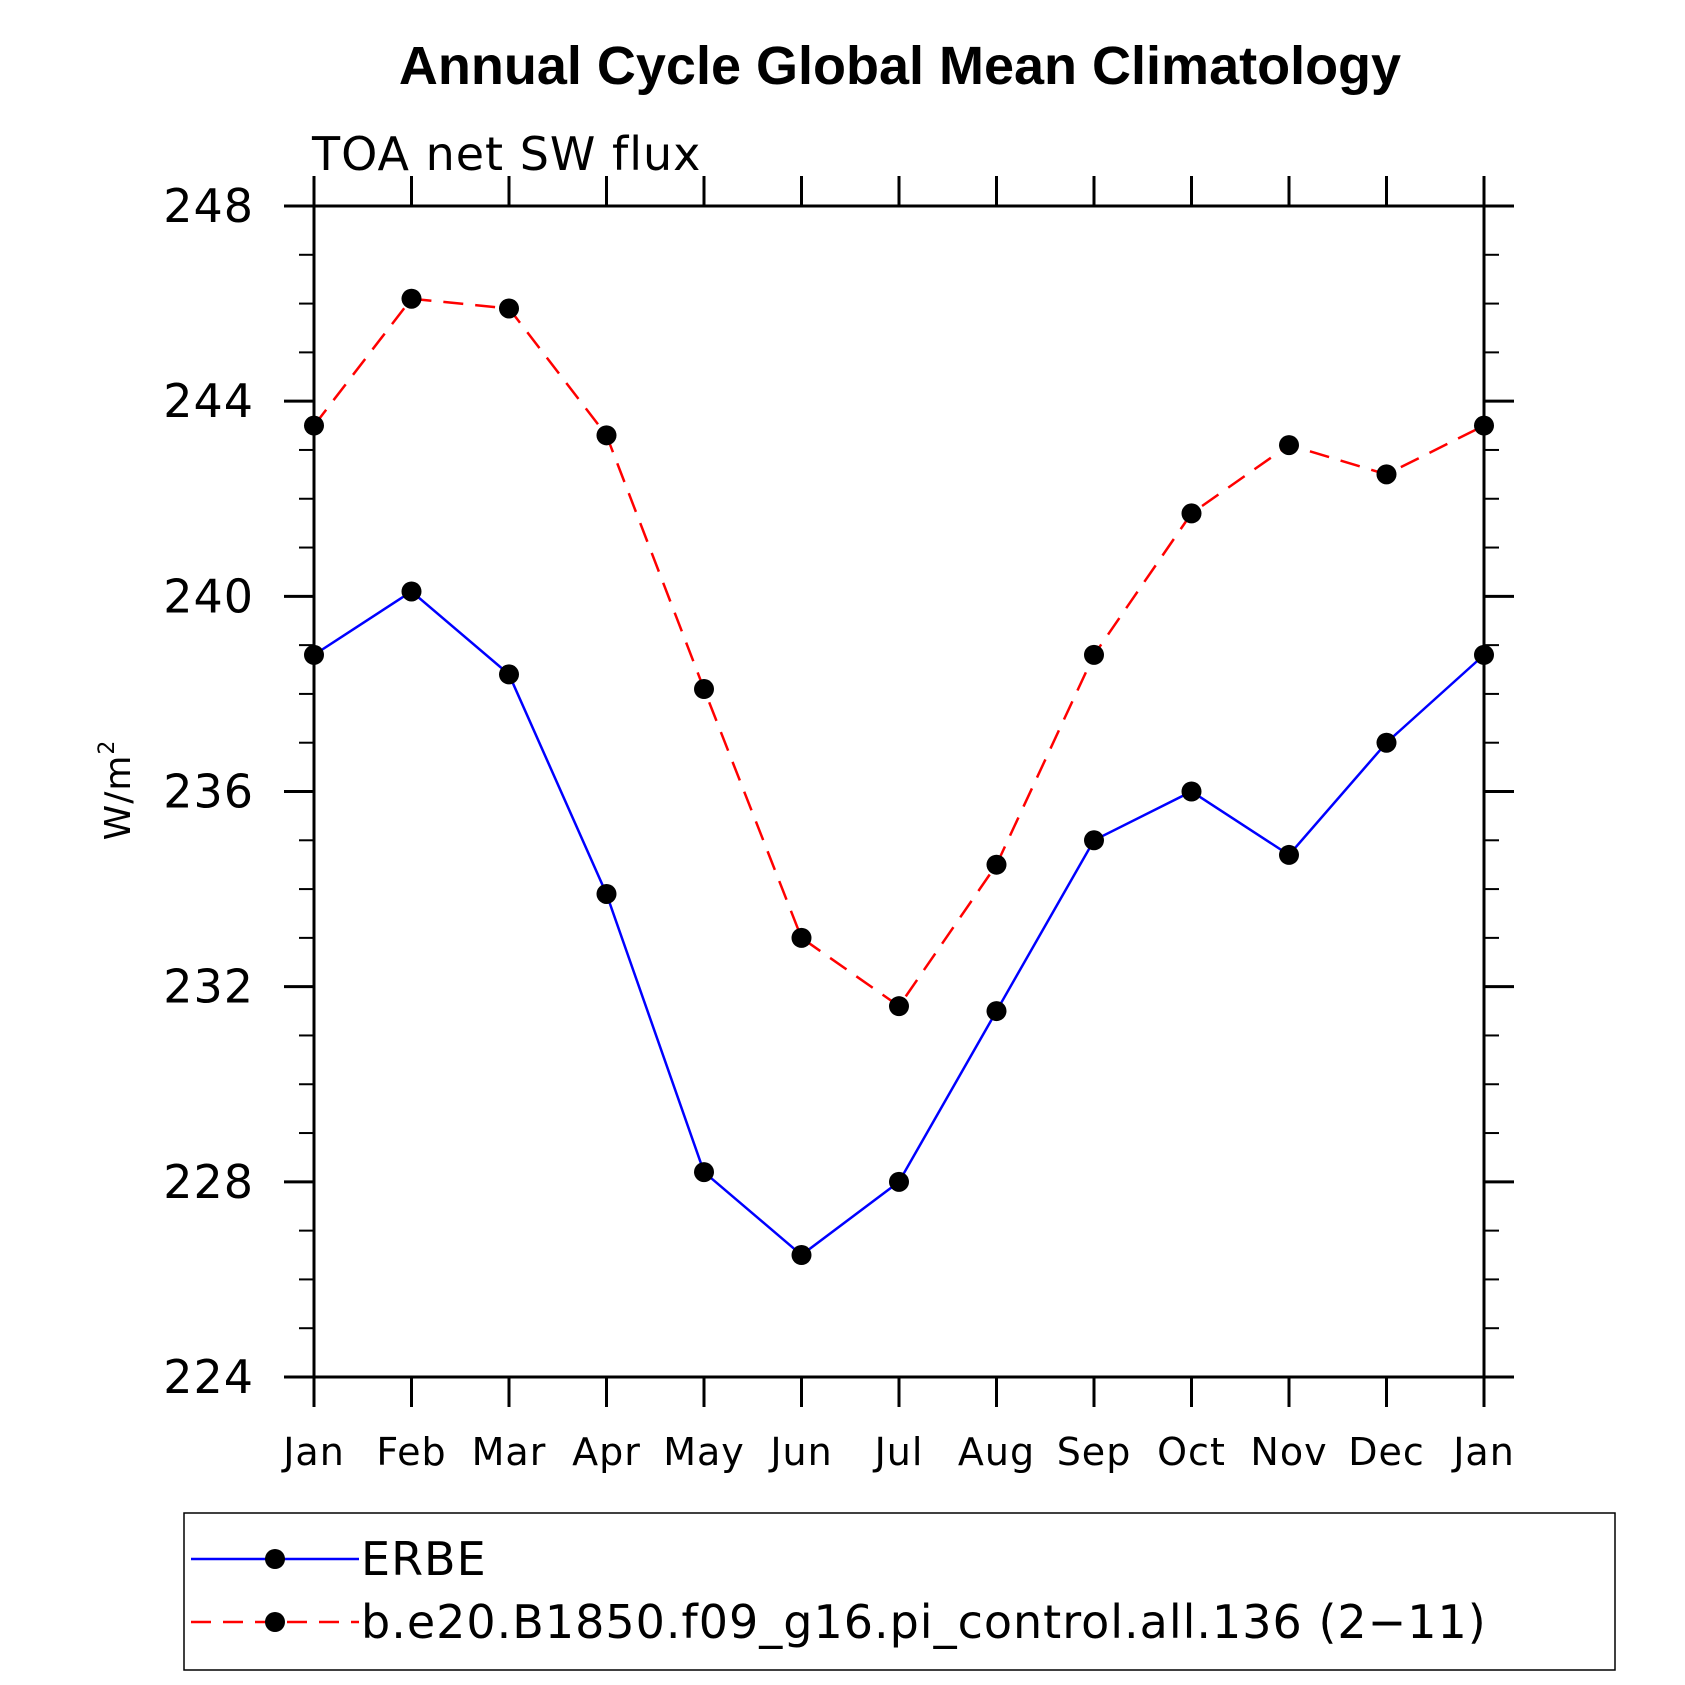 The image size is (1685, 1685). I want to click on y-axis-label: W/m2, so click(117, 790).